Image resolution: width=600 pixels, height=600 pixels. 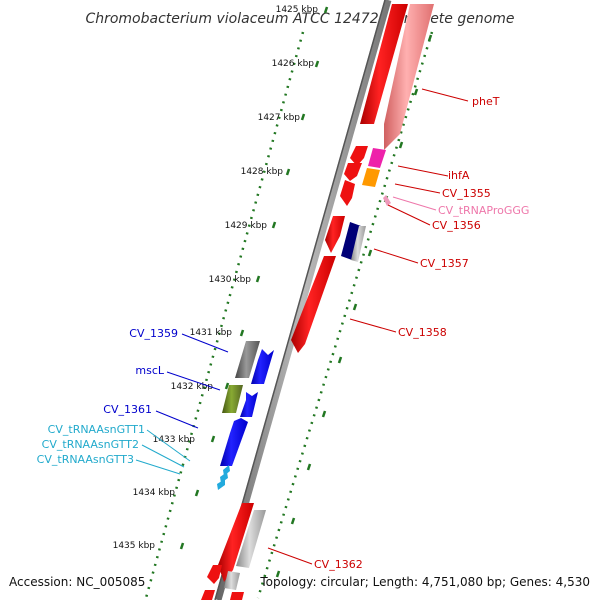 What do you see at coordinates (293, 64) in the screenshot?
I see `tick-label: 1426 kbp` at bounding box center [293, 64].